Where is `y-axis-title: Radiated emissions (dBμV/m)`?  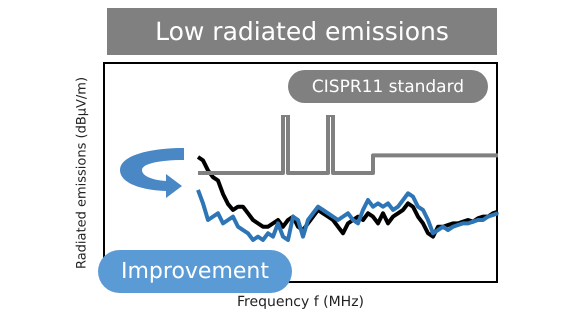
y-axis-title: Radiated emissions (dBμV/m) is located at coordinates (82, 172).